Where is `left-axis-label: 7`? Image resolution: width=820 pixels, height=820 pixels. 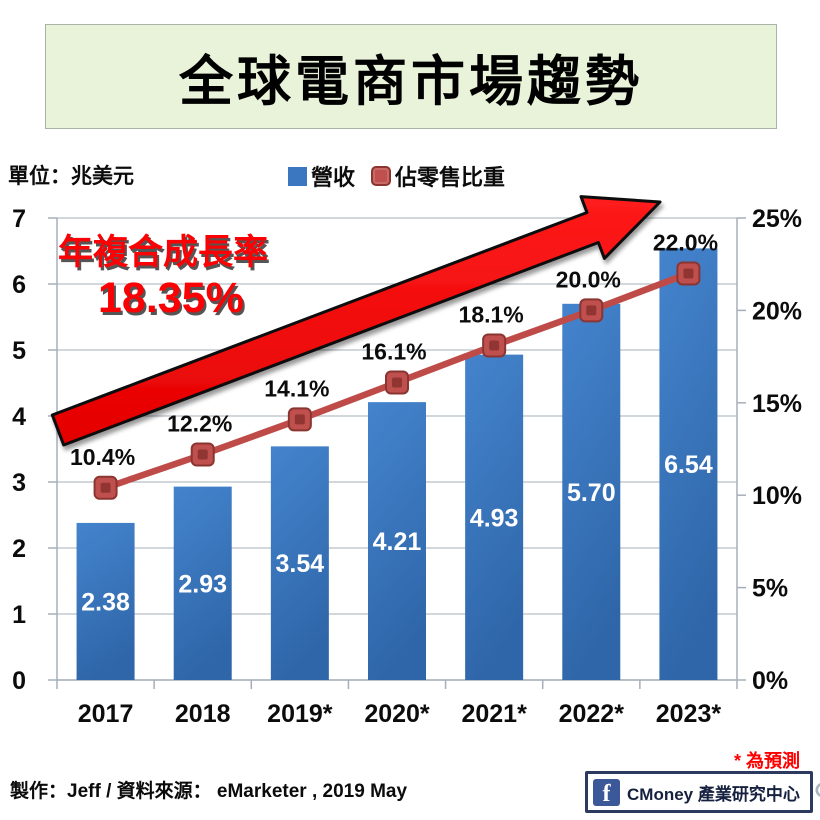
left-axis-label: 7 is located at coordinates (19, 219).